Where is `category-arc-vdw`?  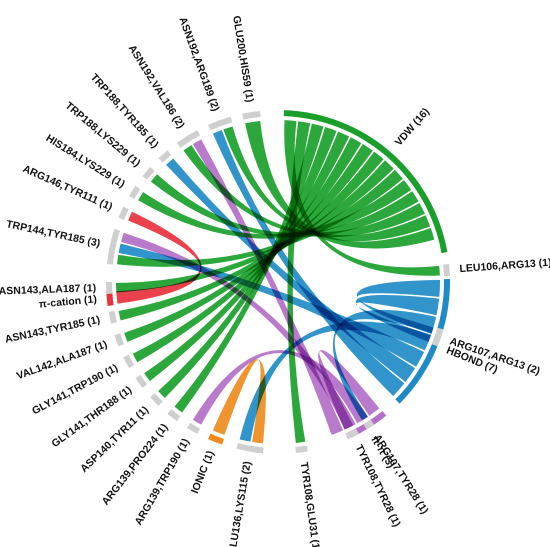
category-arc-vdw is located at coordinates (365, 182).